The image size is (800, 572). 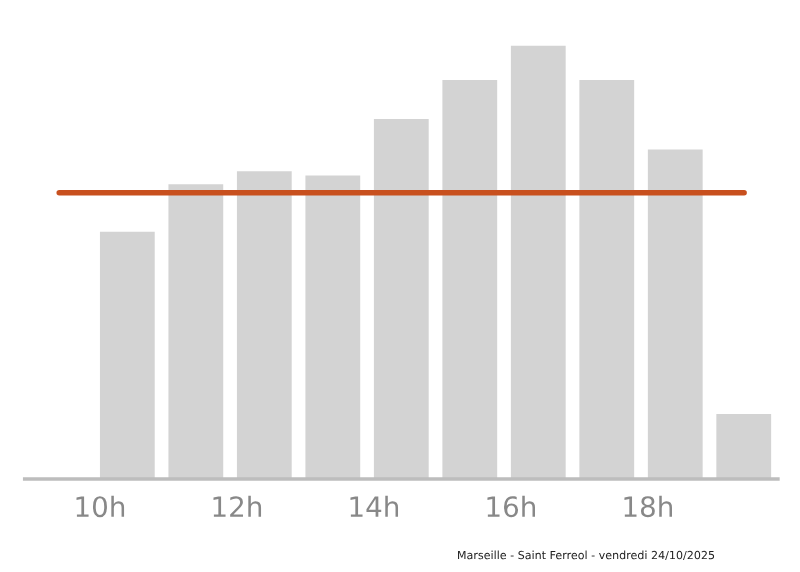 What do you see at coordinates (374, 506) in the screenshot?
I see `x-tick-label: 14h` at bounding box center [374, 506].